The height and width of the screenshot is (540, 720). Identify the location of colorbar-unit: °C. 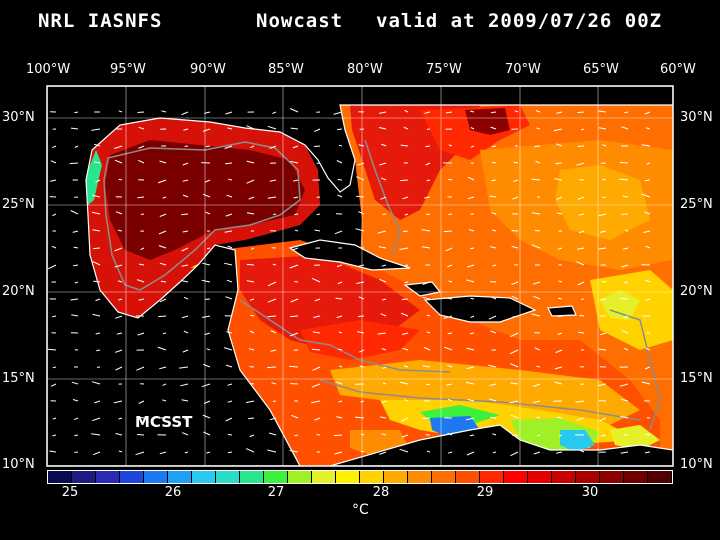
(360, 510).